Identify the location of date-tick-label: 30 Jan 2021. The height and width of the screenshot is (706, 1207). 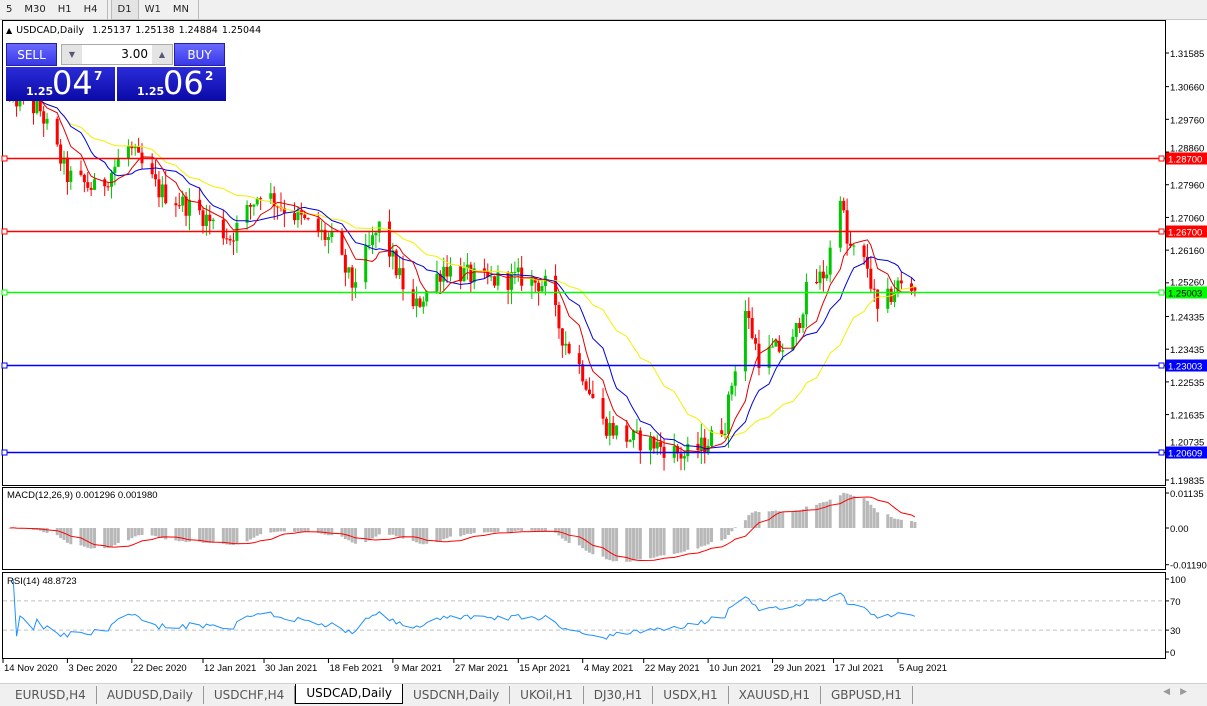
(291, 668).